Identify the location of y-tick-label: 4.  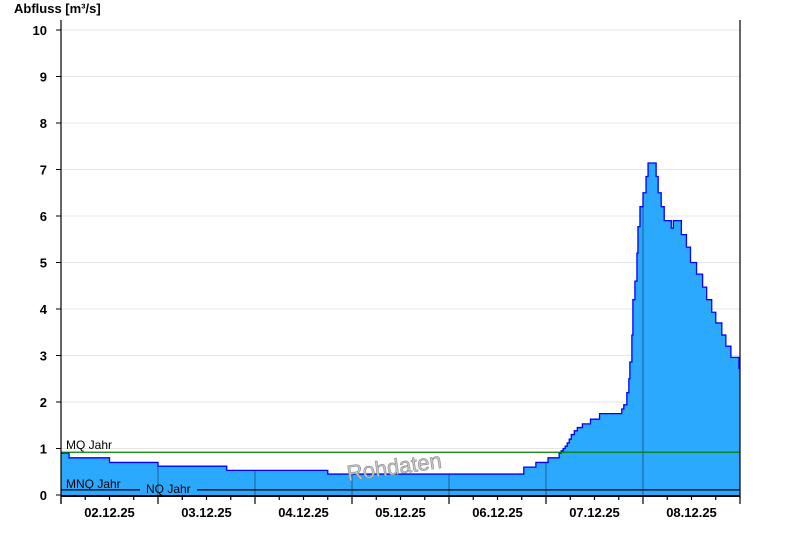
(44, 309).